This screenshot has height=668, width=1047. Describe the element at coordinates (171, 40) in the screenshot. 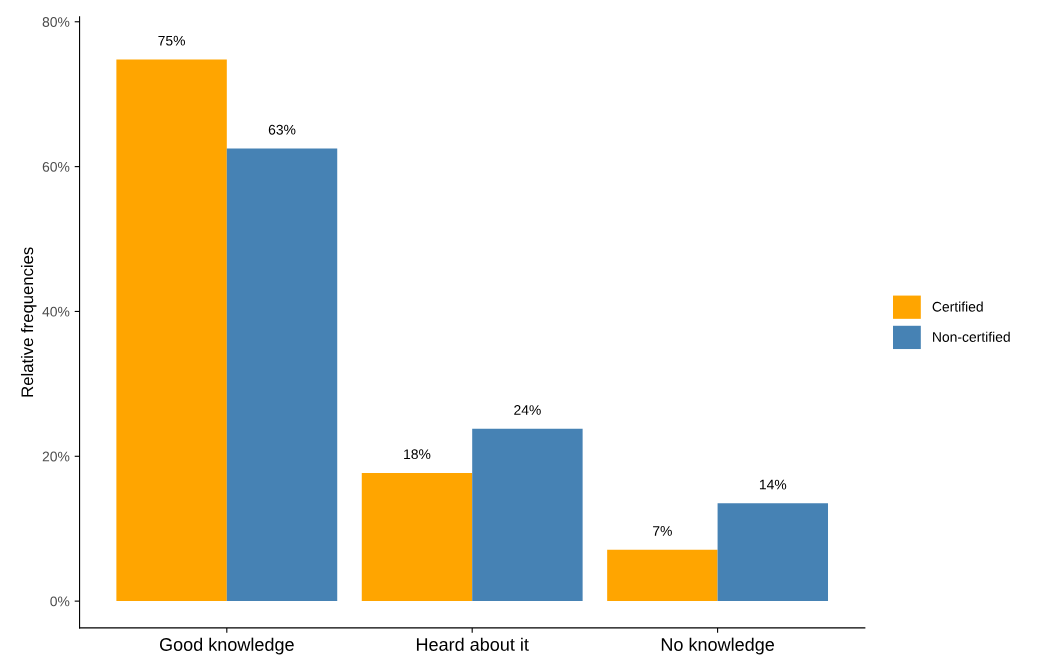

I see `data-label: 75%` at that location.